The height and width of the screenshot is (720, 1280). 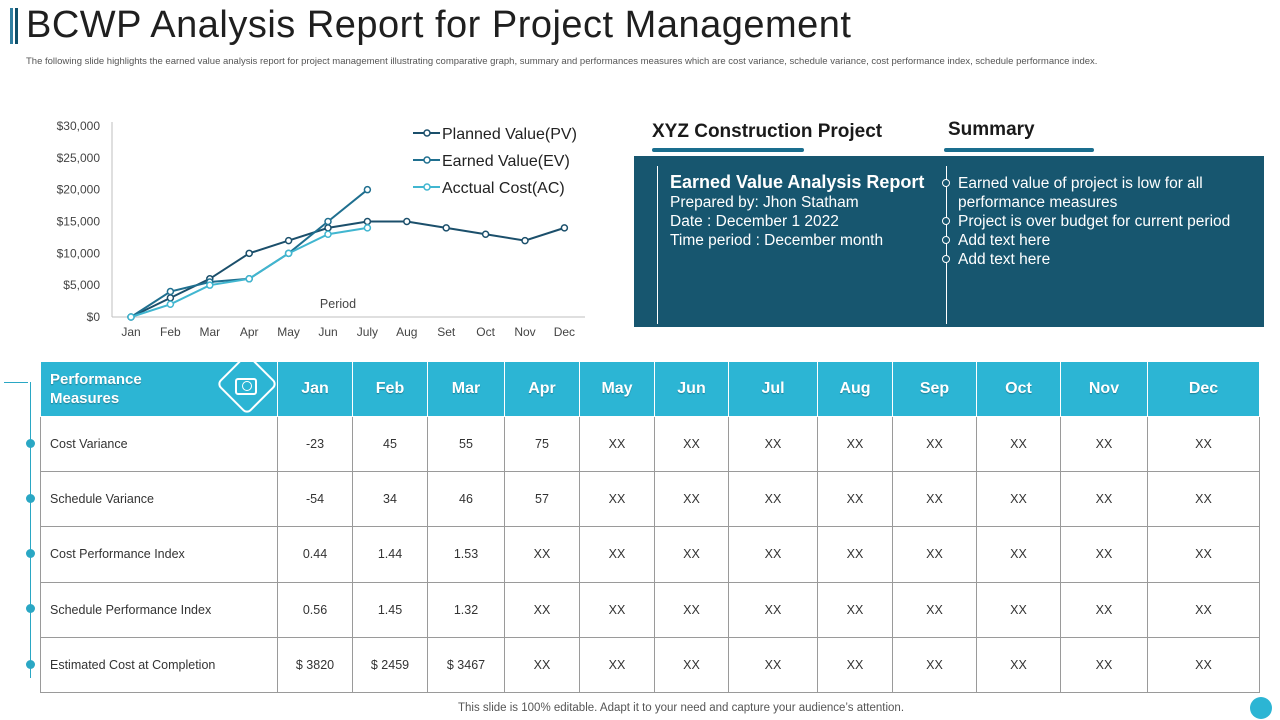 I want to click on month-header: Aug, so click(x=855, y=389).